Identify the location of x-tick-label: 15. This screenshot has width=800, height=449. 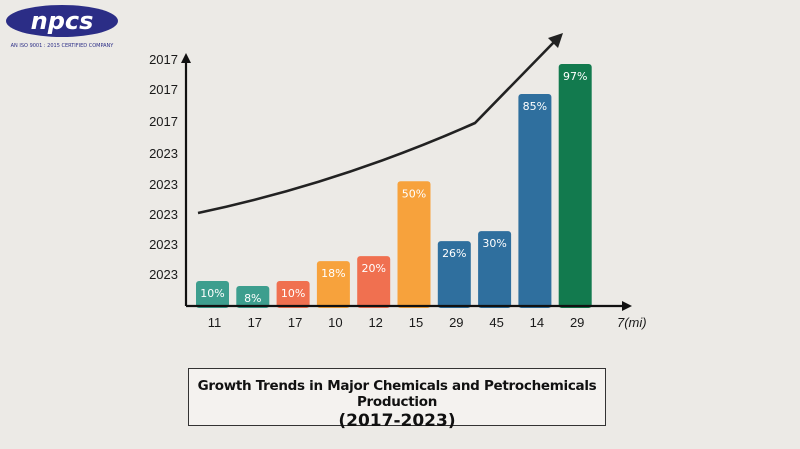
(416, 322).